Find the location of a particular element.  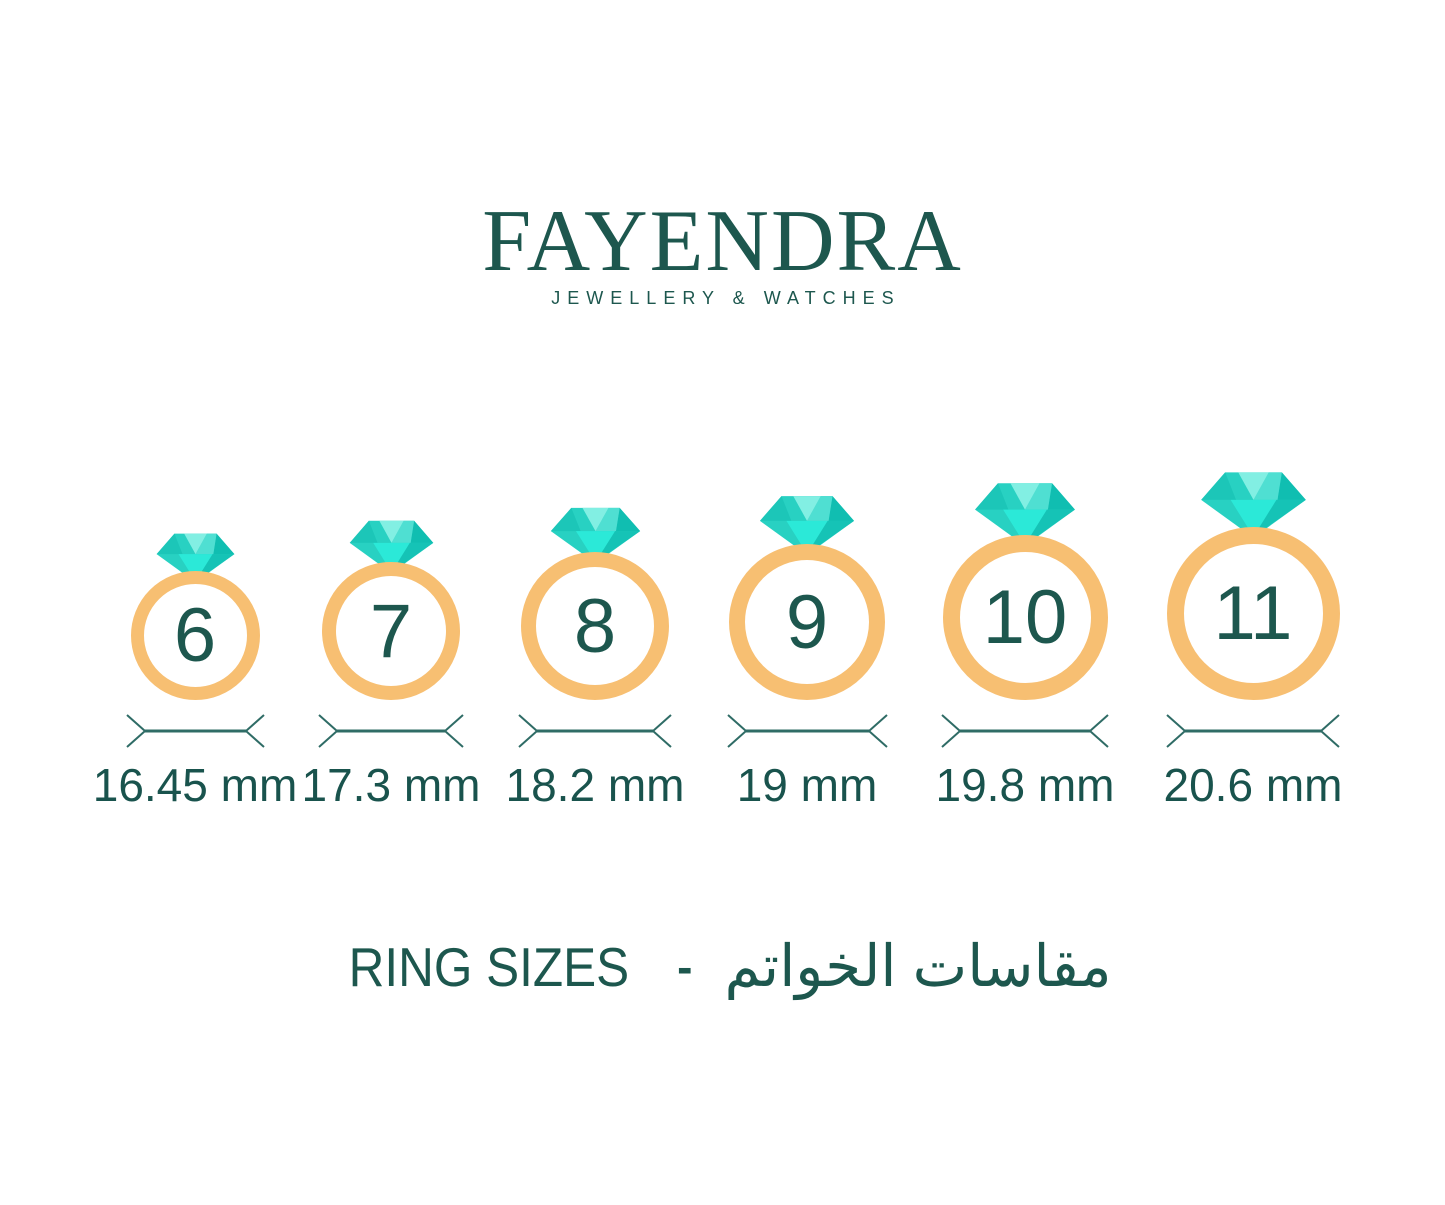

ring-size-number: 7 is located at coordinates (391, 631).